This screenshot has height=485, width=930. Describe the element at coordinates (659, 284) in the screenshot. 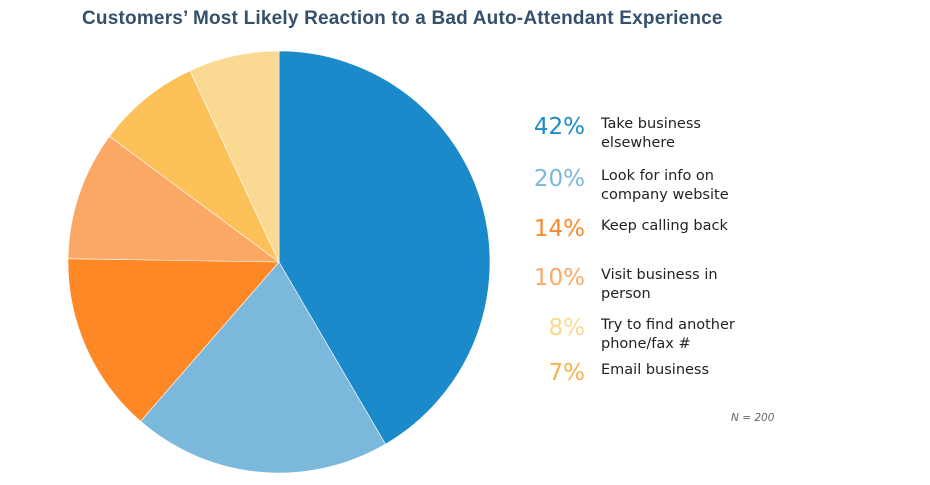

I see `legend-label: Visit business in person` at that location.